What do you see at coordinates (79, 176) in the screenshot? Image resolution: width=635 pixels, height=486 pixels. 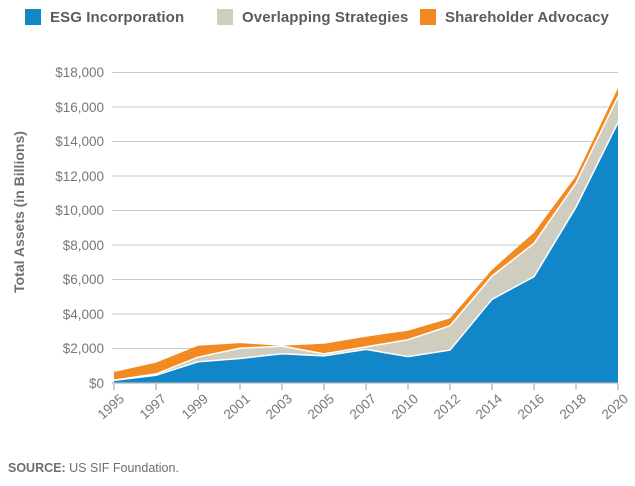 I see `y-axis-tick-label: $12,000` at bounding box center [79, 176].